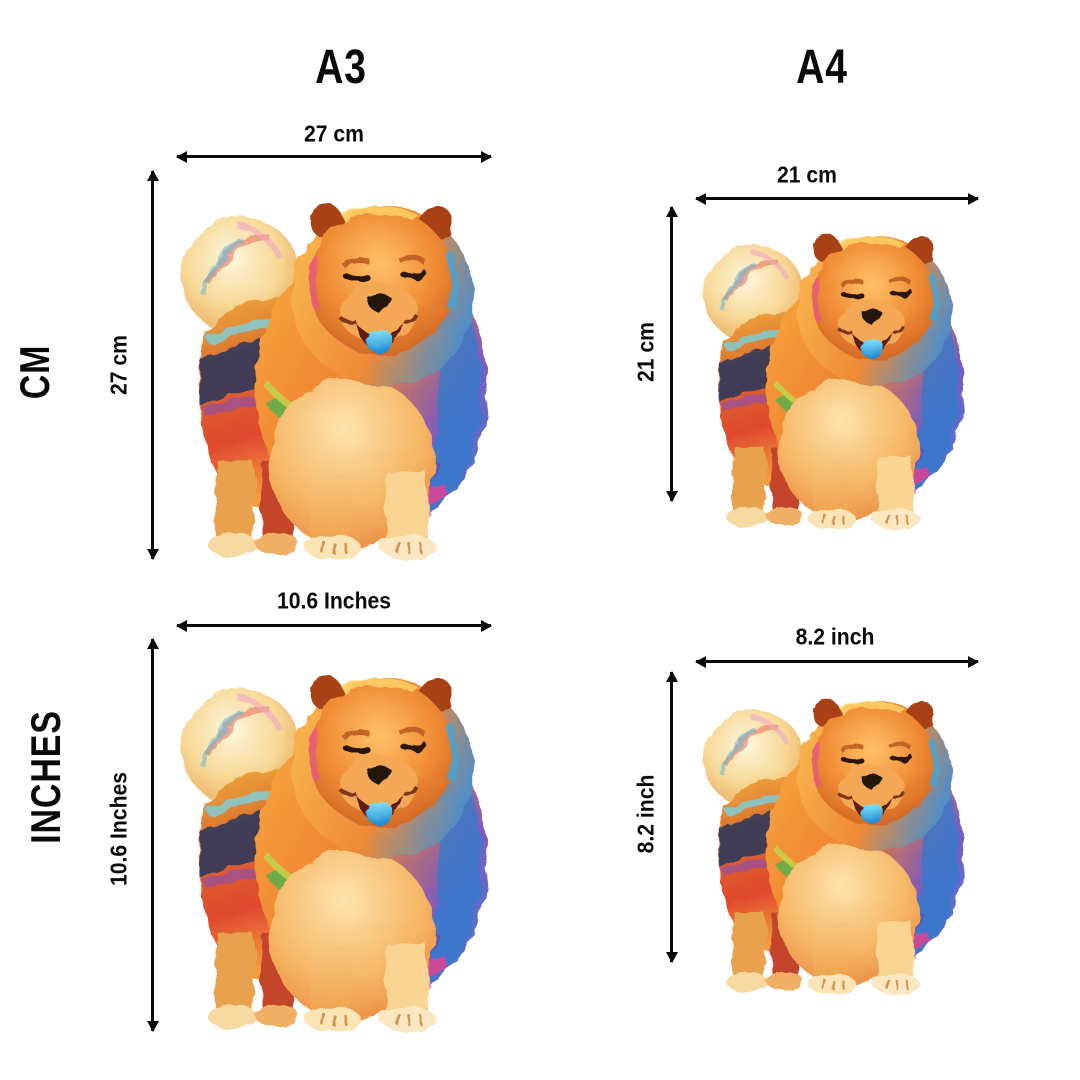 Image resolution: width=1080 pixels, height=1080 pixels. What do you see at coordinates (822, 66) in the screenshot?
I see `column-title-a4: A4` at bounding box center [822, 66].